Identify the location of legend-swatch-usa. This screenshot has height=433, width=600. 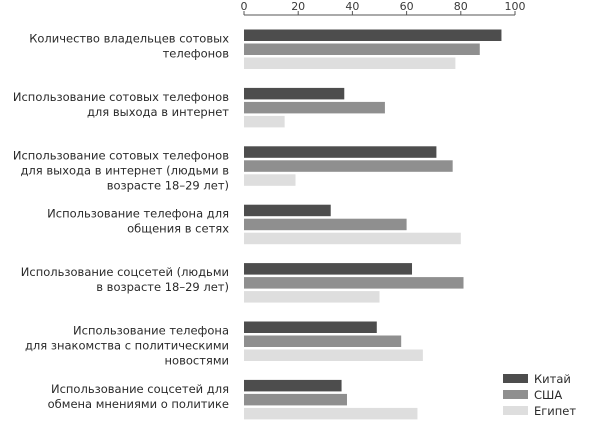
(515, 394).